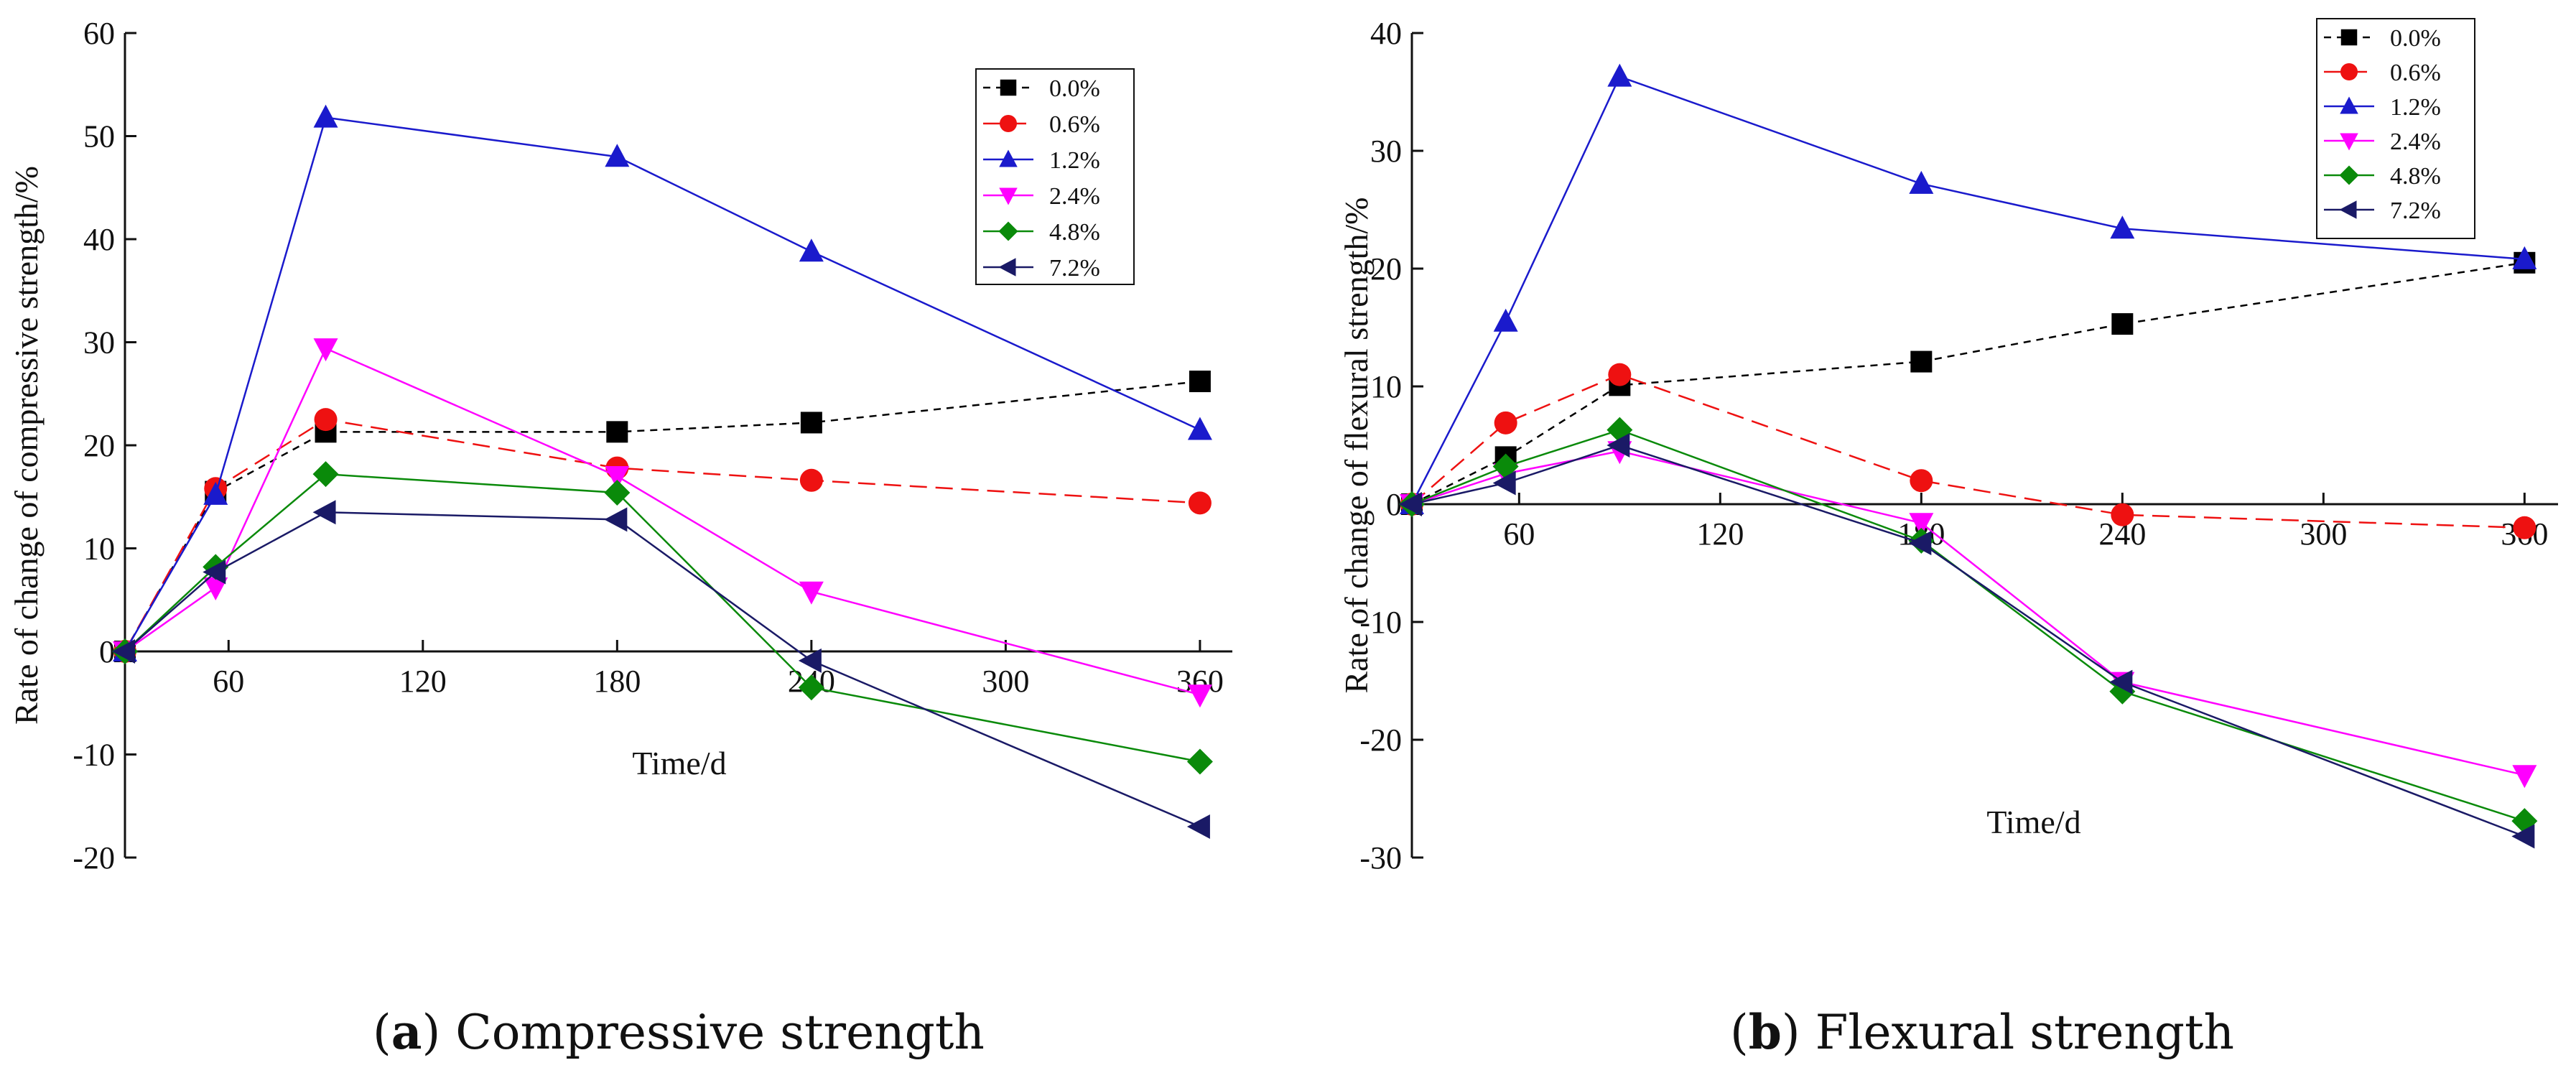 This screenshot has width=2576, height=1073. I want to click on x-tick-label: 120, so click(1720, 534).